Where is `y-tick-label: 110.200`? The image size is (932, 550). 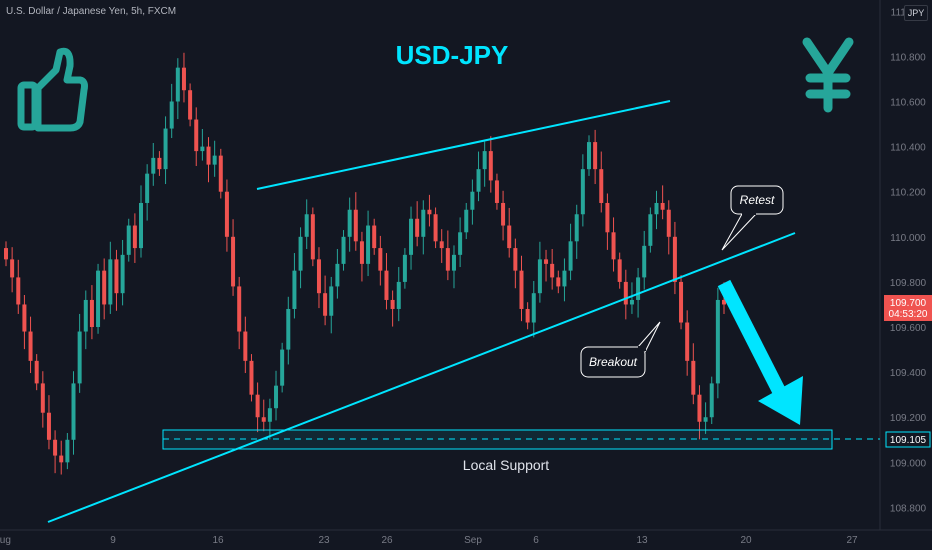
y-tick-label: 110.200 is located at coordinates (908, 193).